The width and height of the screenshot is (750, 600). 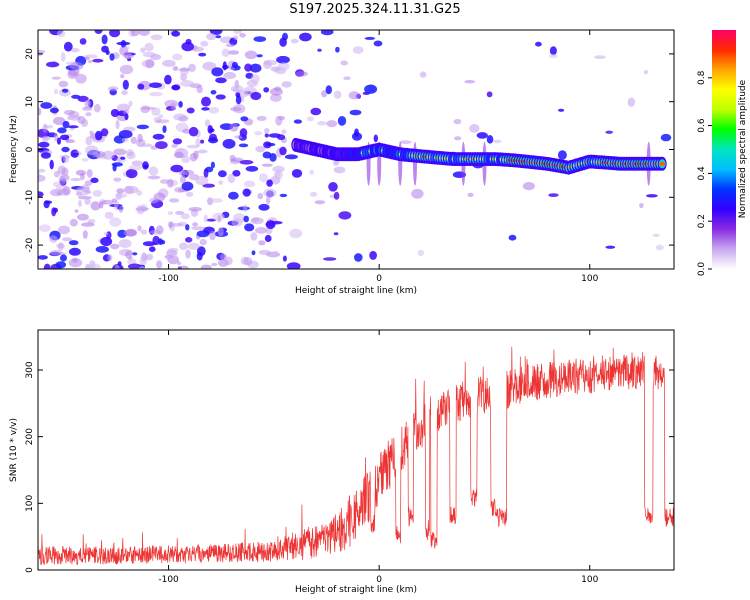 What do you see at coordinates (702, 269) in the screenshot?
I see `colorbar-tick-label: 0.0` at bounding box center [702, 269].